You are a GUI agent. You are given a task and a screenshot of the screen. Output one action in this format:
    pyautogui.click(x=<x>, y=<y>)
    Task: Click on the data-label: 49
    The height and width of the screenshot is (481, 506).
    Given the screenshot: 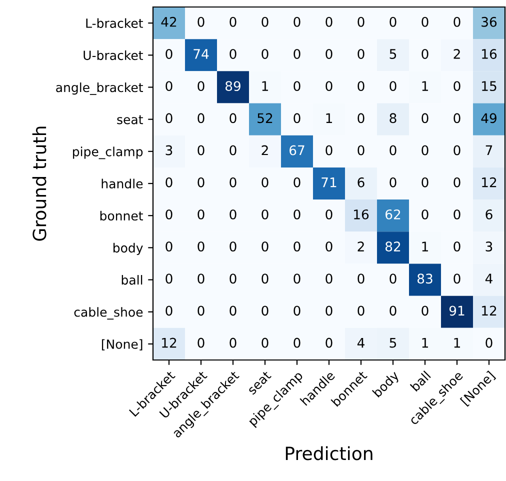 What is the action you would take?
    pyautogui.click(x=488, y=118)
    